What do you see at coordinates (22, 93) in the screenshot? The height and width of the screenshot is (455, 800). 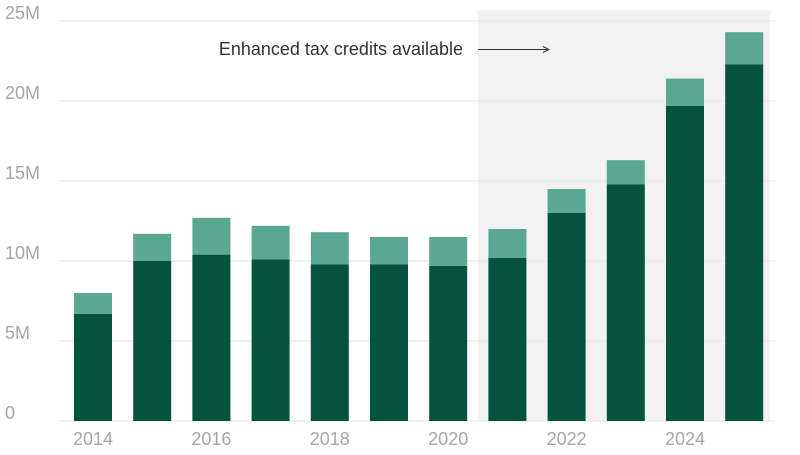 I see `y-tick-label: 20M` at bounding box center [22, 93].